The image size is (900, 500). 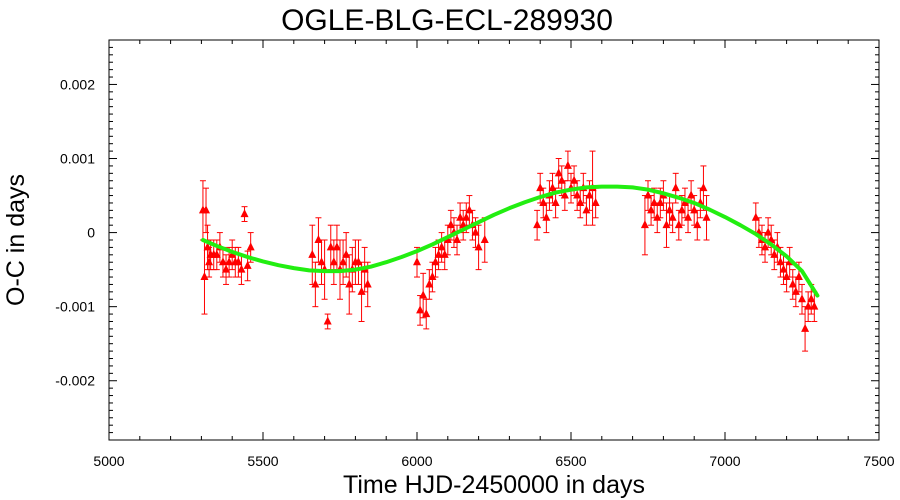 What do you see at coordinates (16, 240) in the screenshot?
I see `y-axis-label: O-C in days` at bounding box center [16, 240].